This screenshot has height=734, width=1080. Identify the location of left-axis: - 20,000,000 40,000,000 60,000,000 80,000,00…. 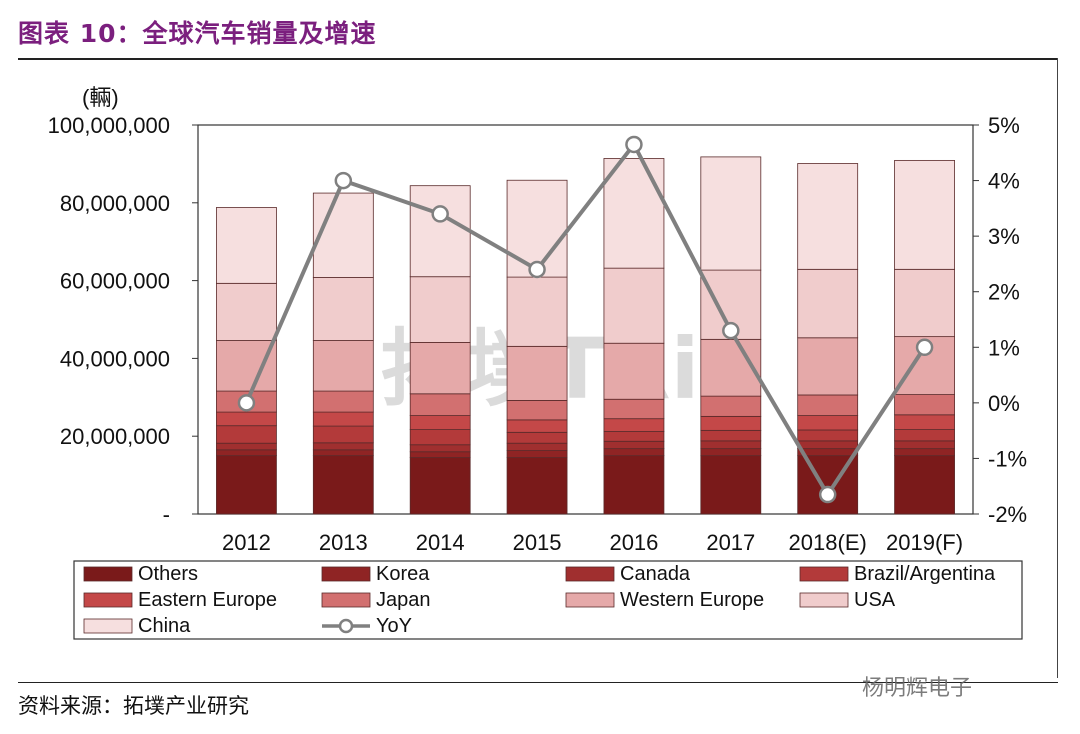
(123, 306).